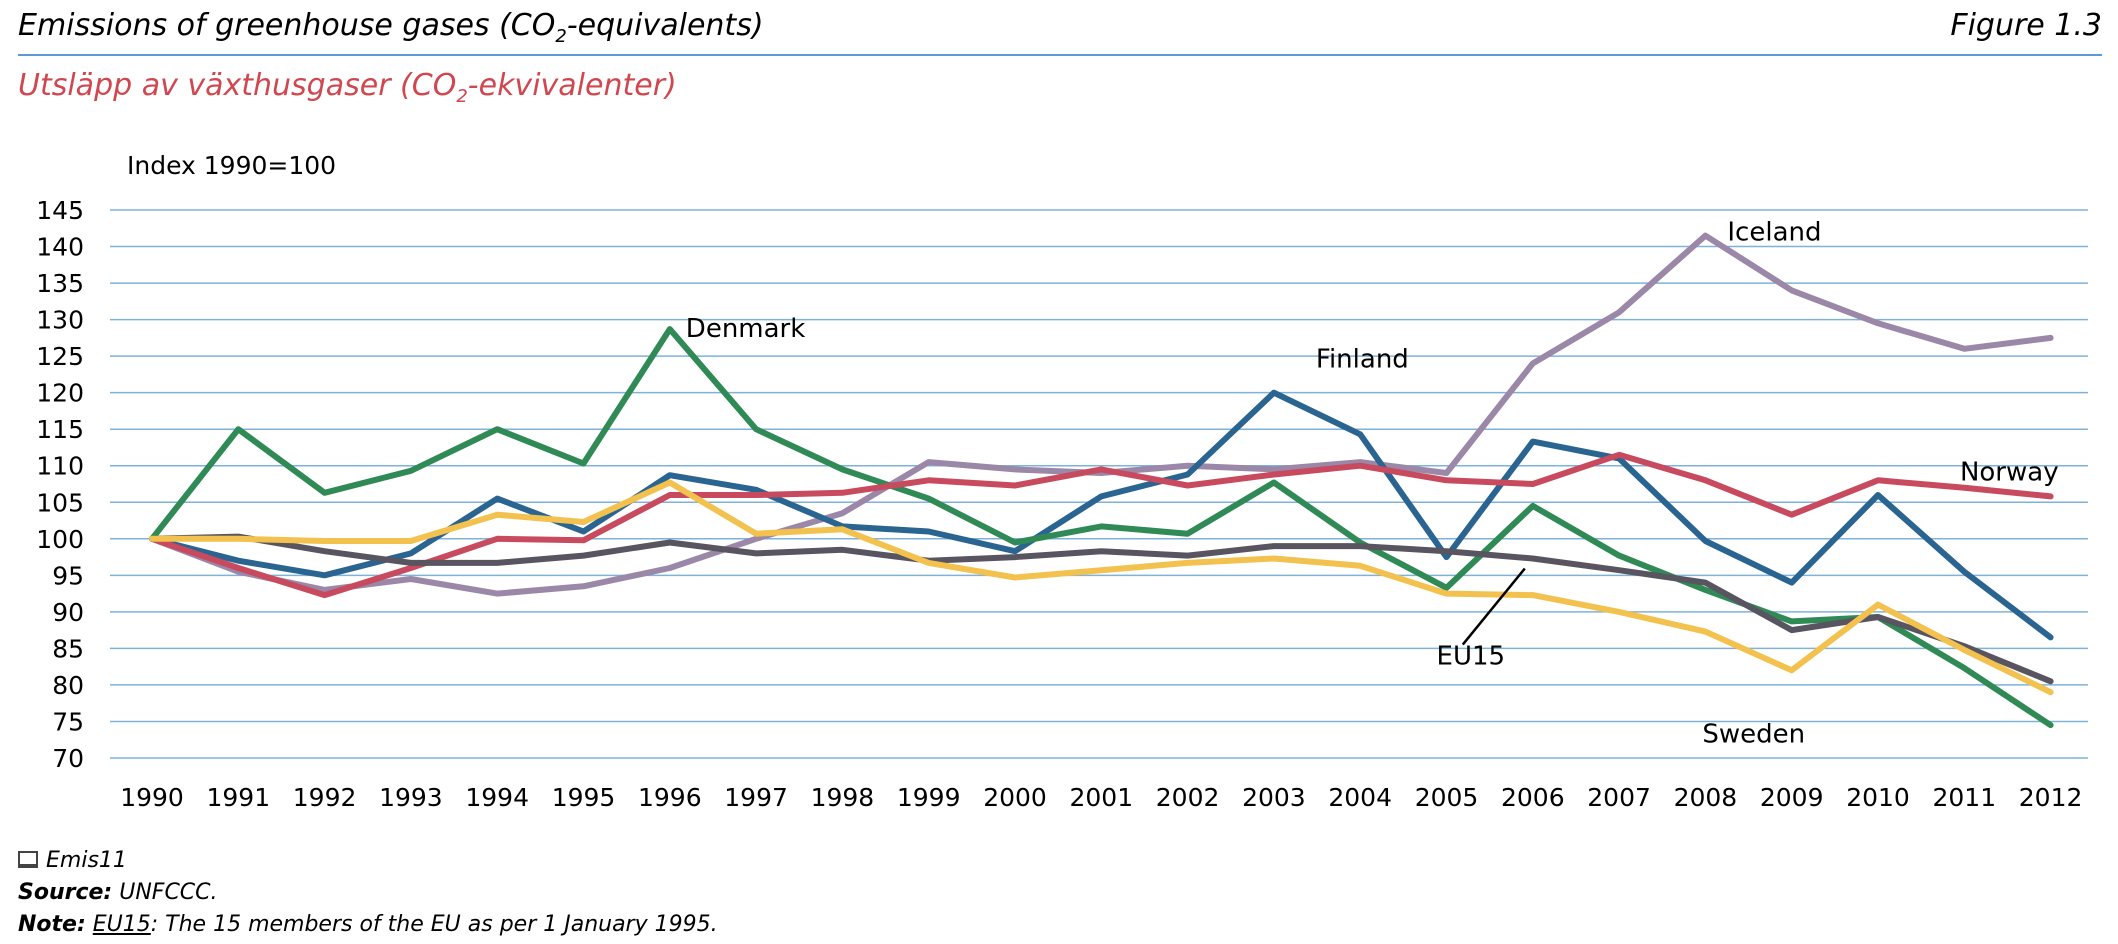  Describe the element at coordinates (152, 797) in the screenshot. I see `x-tick-label: 1990` at that location.